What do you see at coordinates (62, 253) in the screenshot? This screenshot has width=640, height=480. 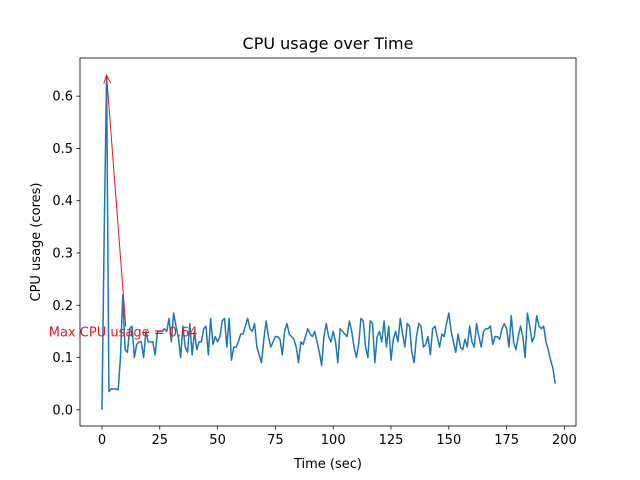 I see `y-tick-label: 0.3` at bounding box center [62, 253].